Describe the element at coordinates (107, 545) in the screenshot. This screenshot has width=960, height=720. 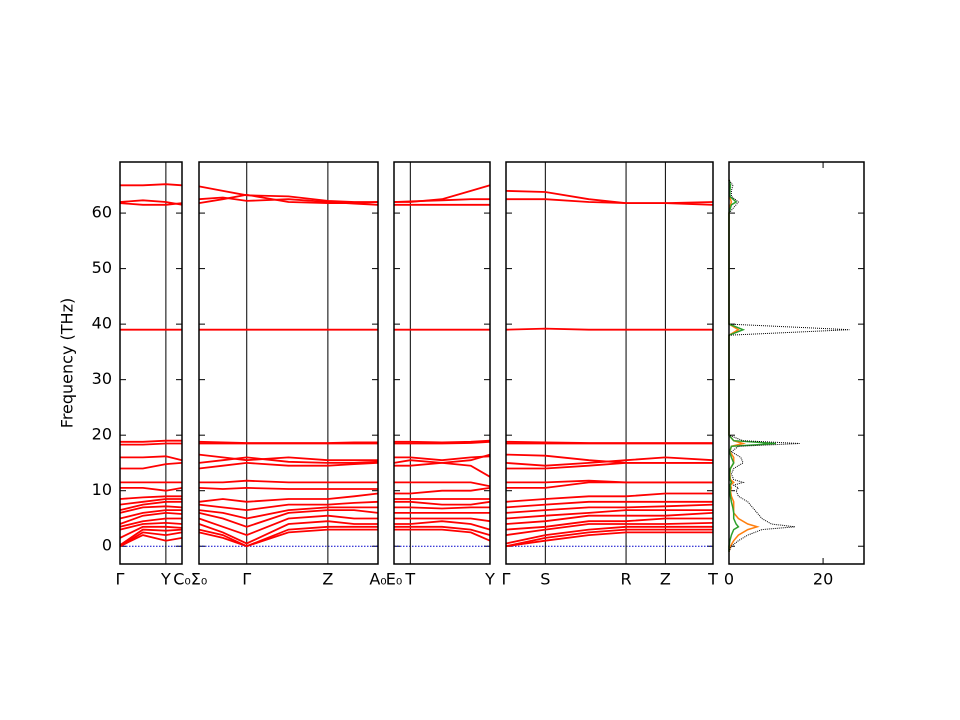
I see `y-tick-label: 0` at that location.